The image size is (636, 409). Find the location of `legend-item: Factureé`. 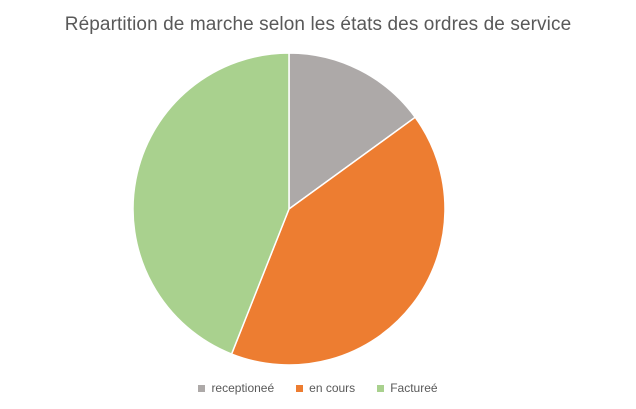

legend-item: Factureé is located at coordinates (407, 388).